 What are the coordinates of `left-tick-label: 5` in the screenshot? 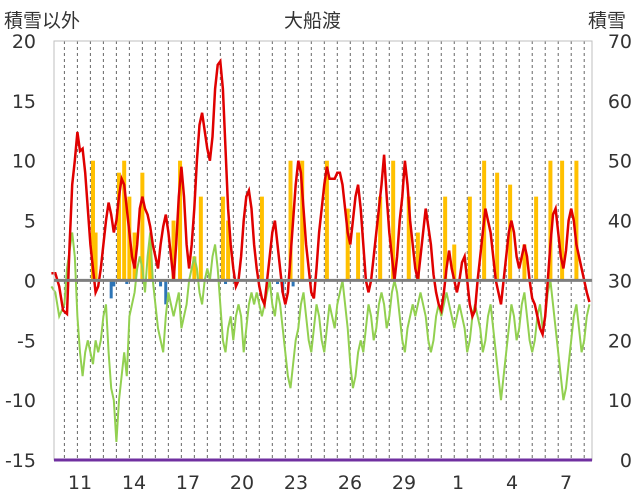 It's located at (30, 222).